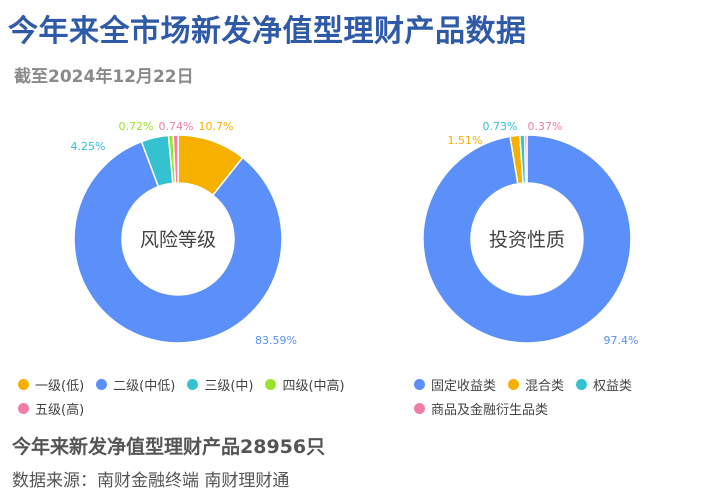 This screenshot has width=702, height=504. I want to click on legend-item-混合类: 混合类, so click(536, 384).